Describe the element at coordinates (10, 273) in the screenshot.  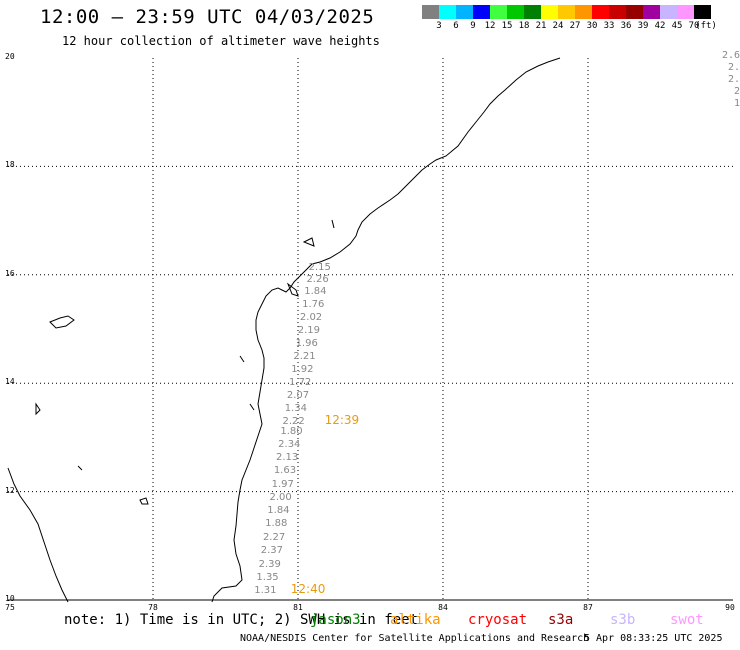
I see `latitude-label: 16` at that location.